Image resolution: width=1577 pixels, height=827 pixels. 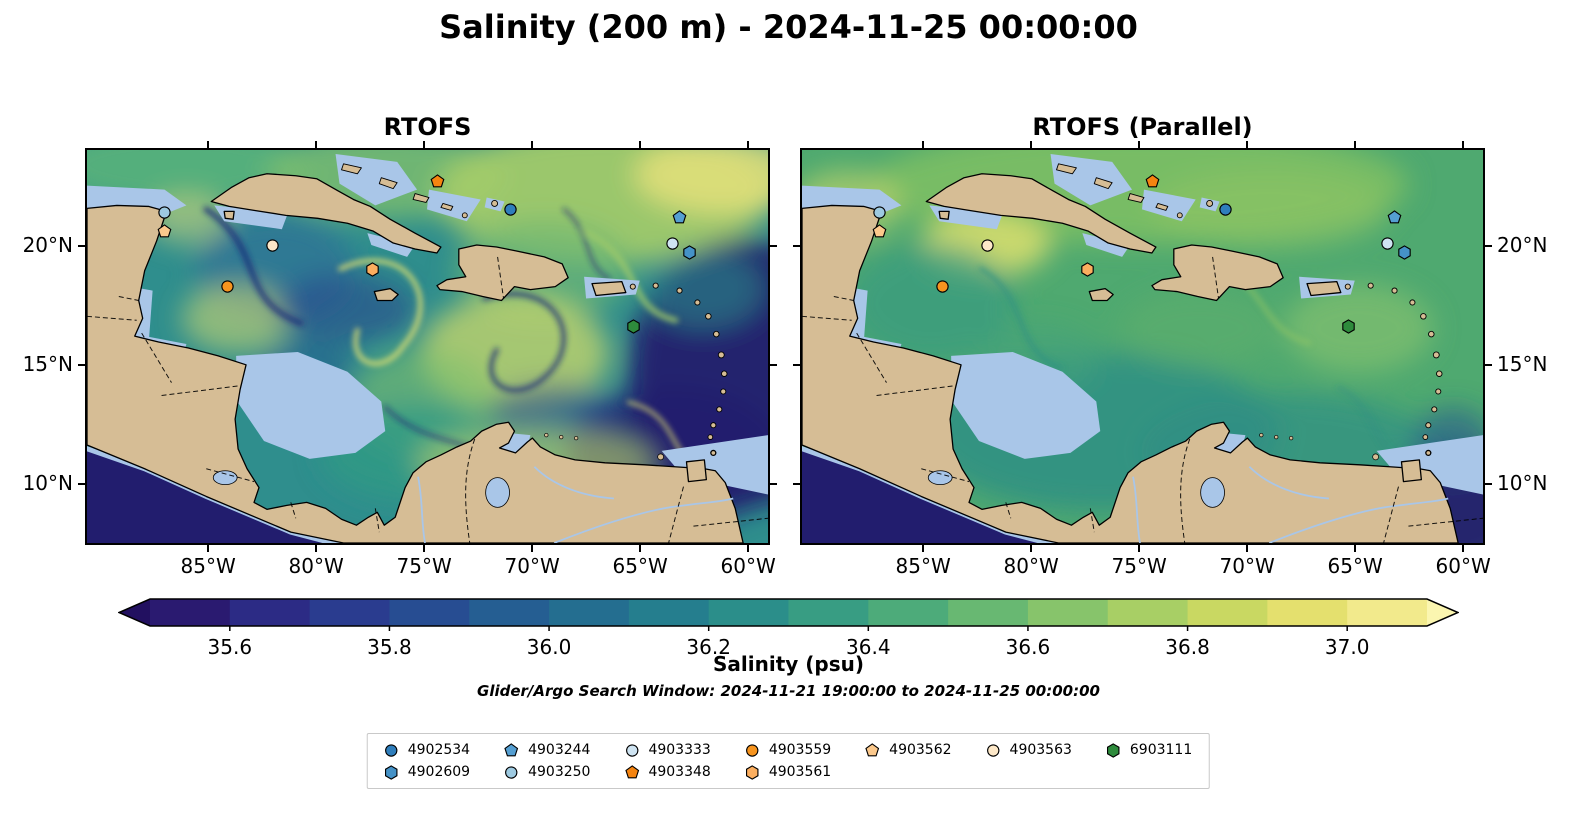 I want to click on legend-item-6903111: 6903111, so click(x=1149, y=750).